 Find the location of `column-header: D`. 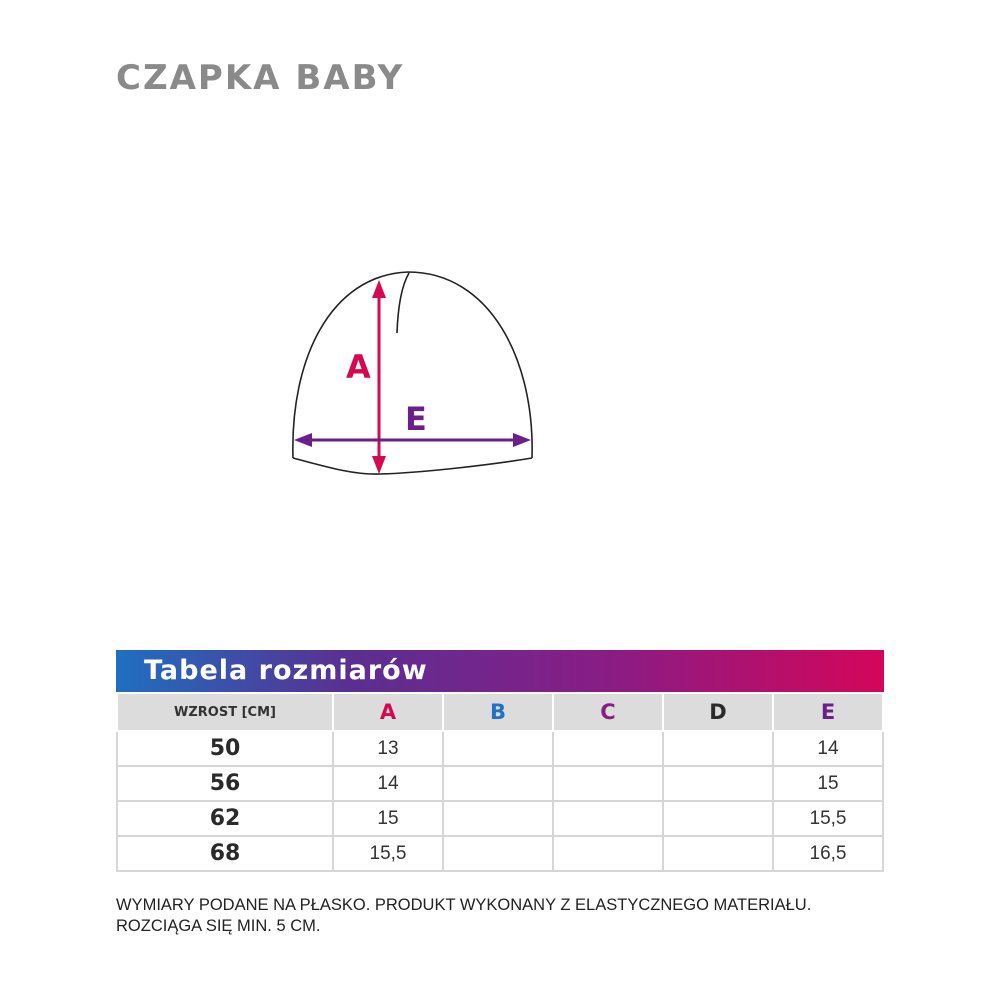

column-header: D is located at coordinates (718, 712).